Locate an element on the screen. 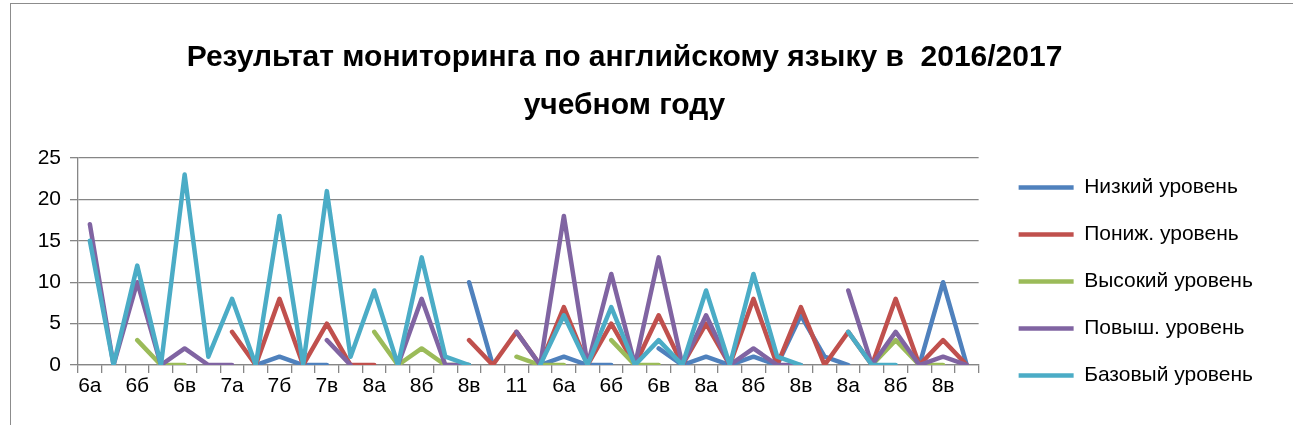 The height and width of the screenshot is (425, 1293). legend-label: Высокий уровень is located at coordinates (1168, 280).